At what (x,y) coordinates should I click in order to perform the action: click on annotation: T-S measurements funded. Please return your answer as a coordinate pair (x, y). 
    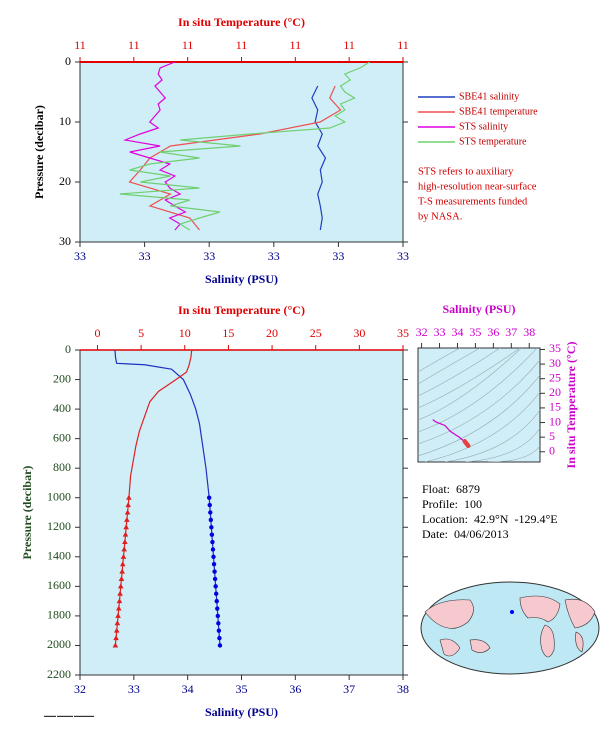
    Looking at the image, I should click on (473, 201).